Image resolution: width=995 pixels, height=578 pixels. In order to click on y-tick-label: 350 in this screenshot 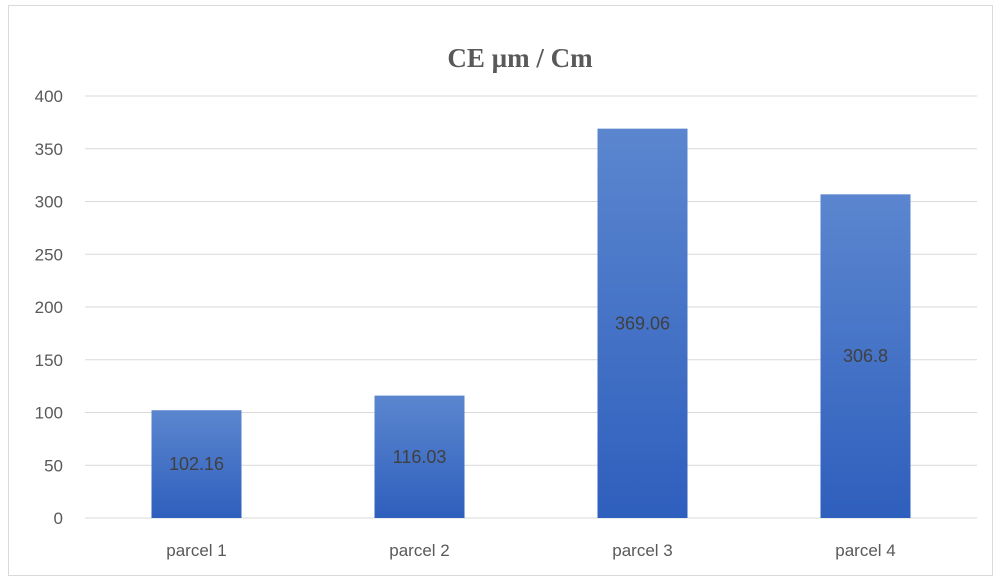, I will do `click(49, 149)`.